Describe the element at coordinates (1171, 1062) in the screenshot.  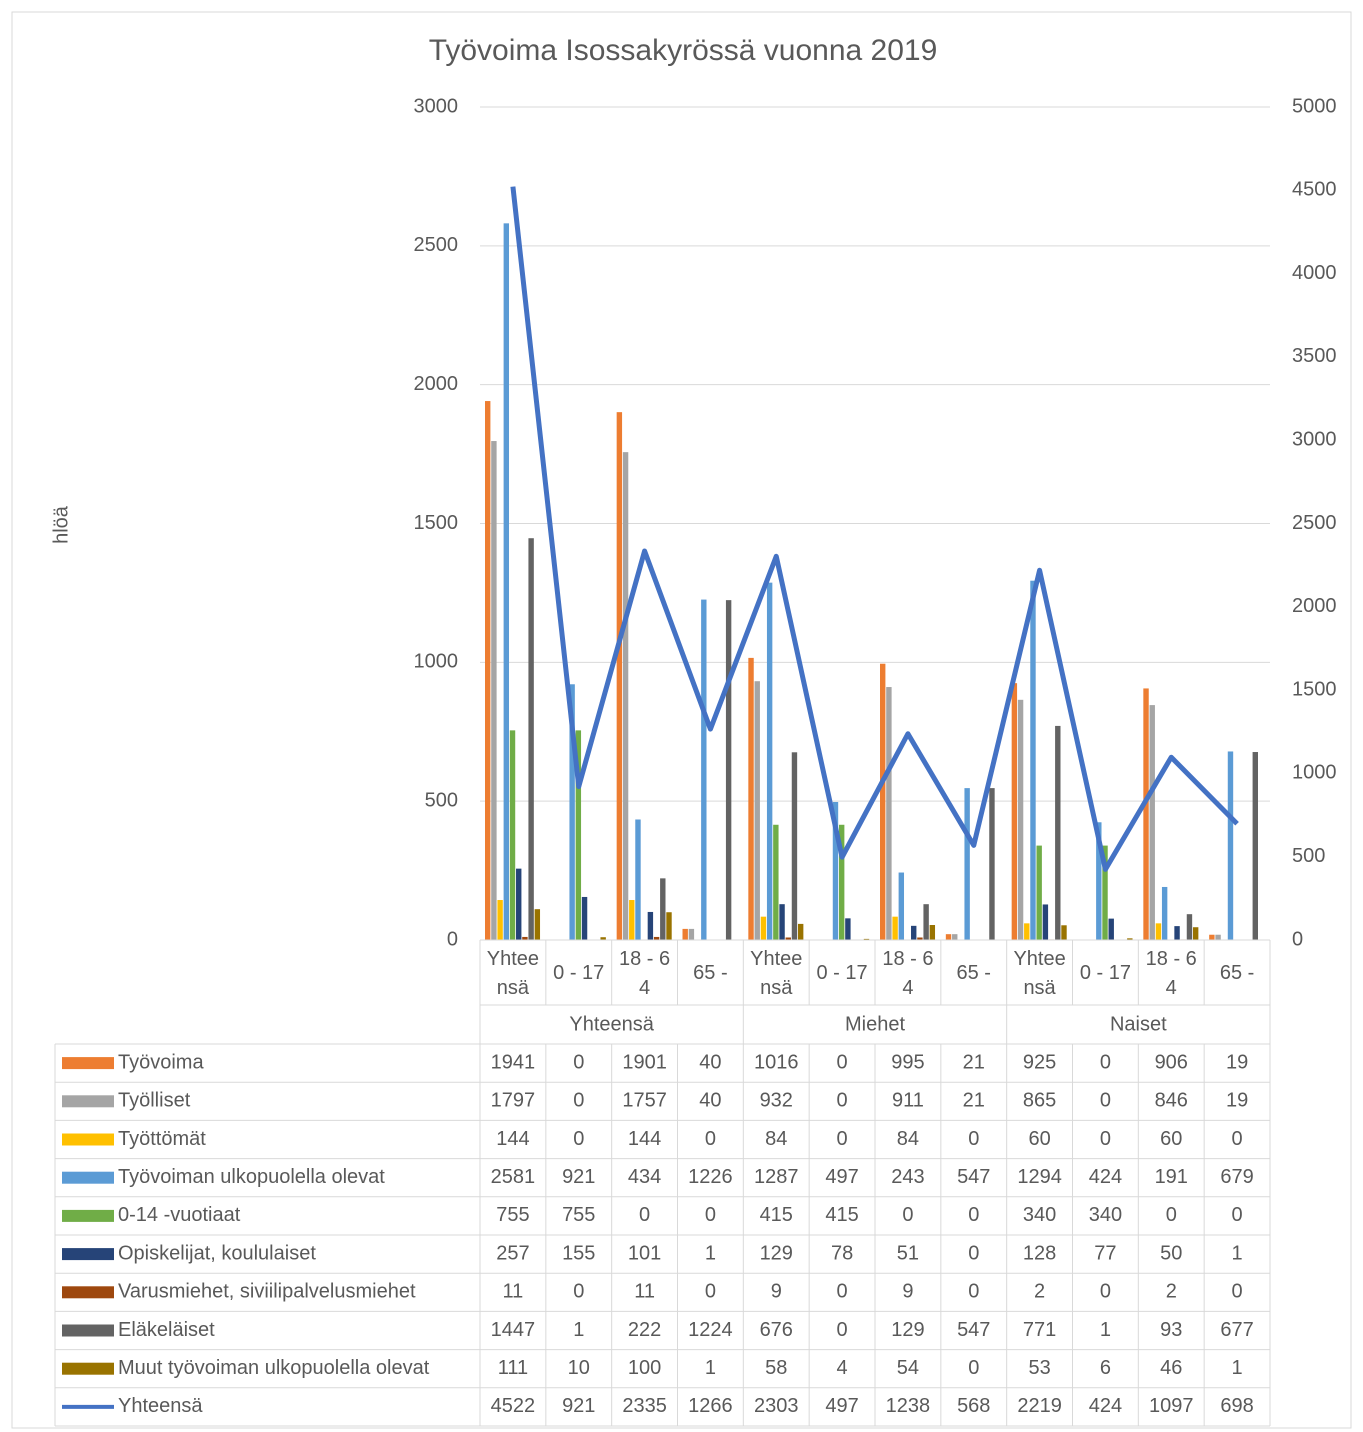
I see `table-value: 906` at that location.